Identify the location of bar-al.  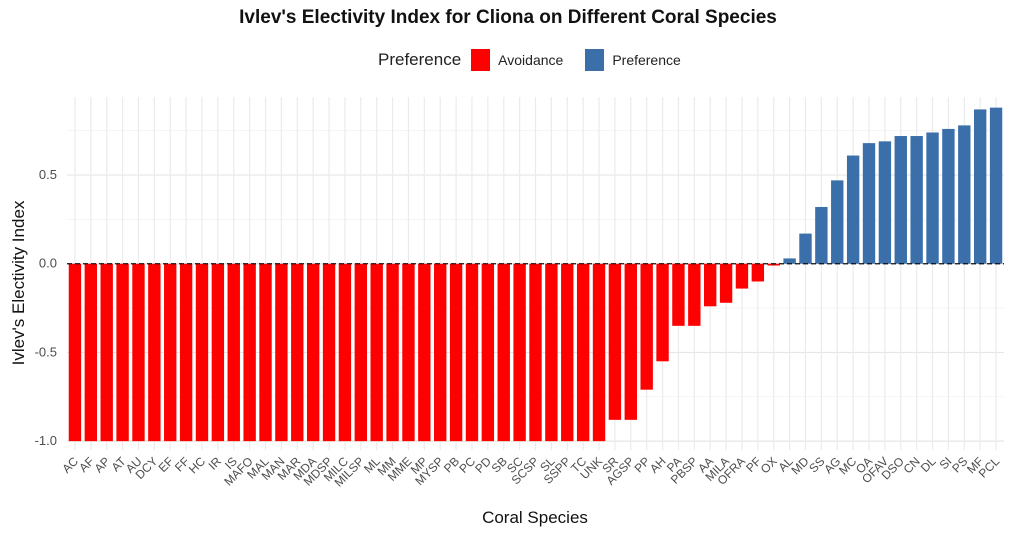
(789, 261).